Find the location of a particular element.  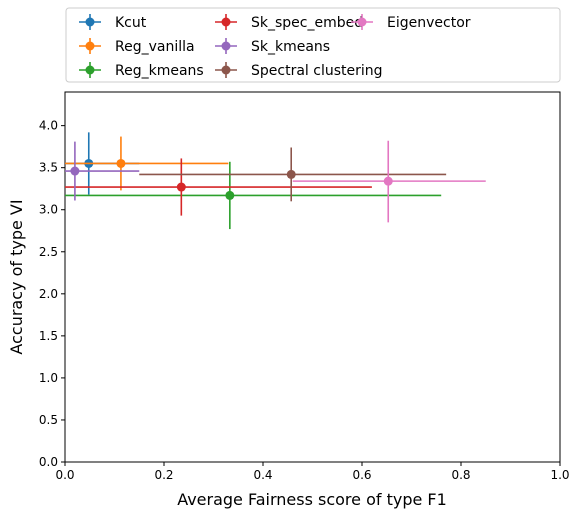

series-eigenvector is located at coordinates (389, 181).